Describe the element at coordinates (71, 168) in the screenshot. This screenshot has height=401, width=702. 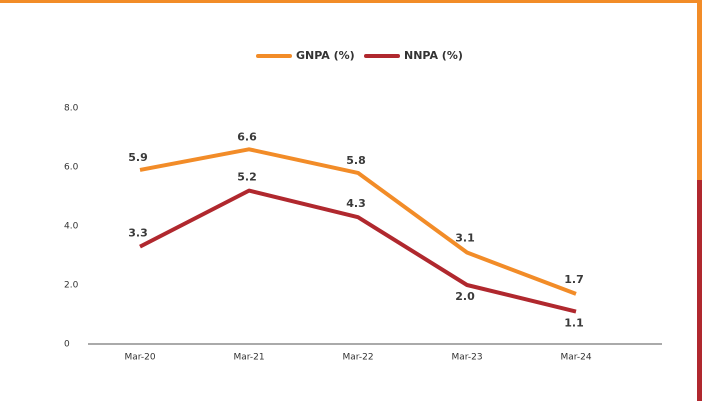
I see `y-tick-label: 6.0` at that location.